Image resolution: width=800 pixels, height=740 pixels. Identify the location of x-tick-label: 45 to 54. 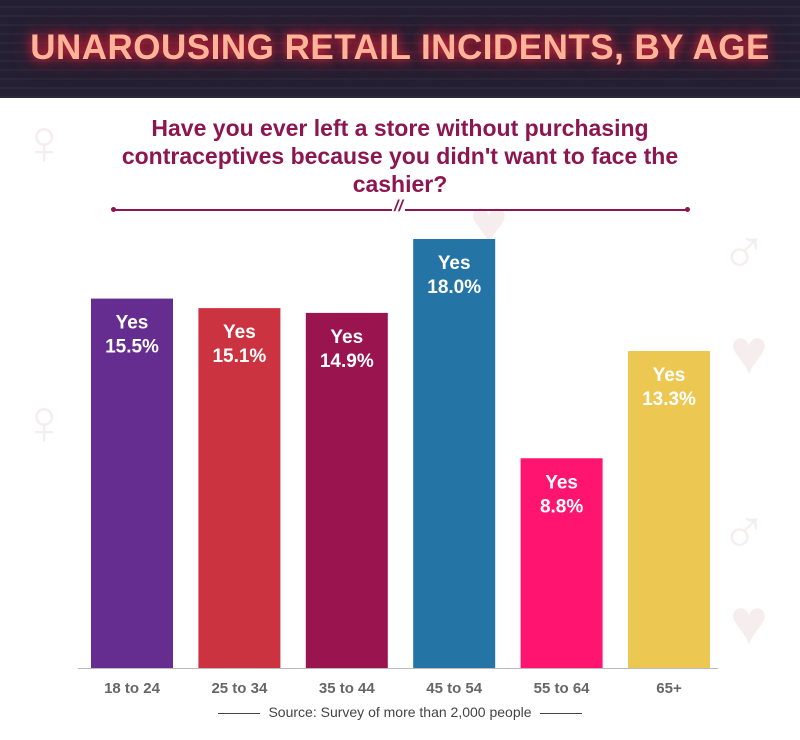
(454, 688).